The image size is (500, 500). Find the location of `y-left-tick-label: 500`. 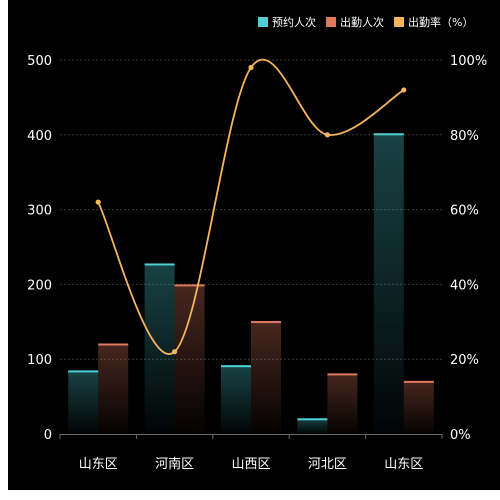

y-left-tick-label: 500 is located at coordinates (39, 61).